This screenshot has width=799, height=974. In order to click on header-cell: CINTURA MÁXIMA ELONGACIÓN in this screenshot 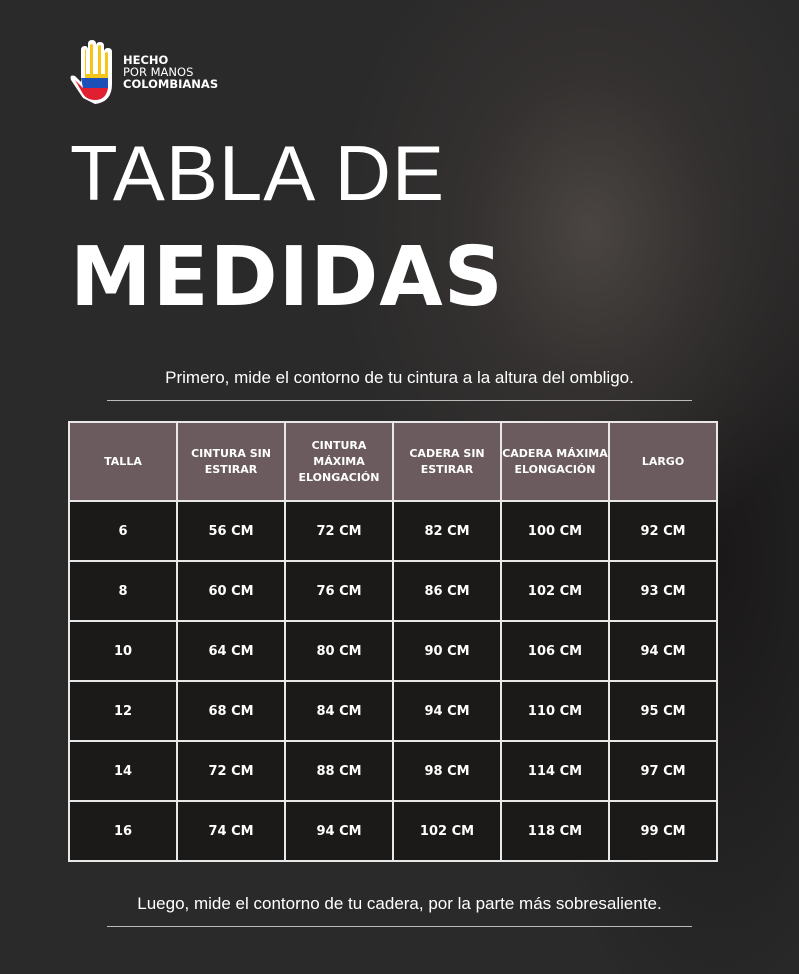, I will do `click(339, 461)`.